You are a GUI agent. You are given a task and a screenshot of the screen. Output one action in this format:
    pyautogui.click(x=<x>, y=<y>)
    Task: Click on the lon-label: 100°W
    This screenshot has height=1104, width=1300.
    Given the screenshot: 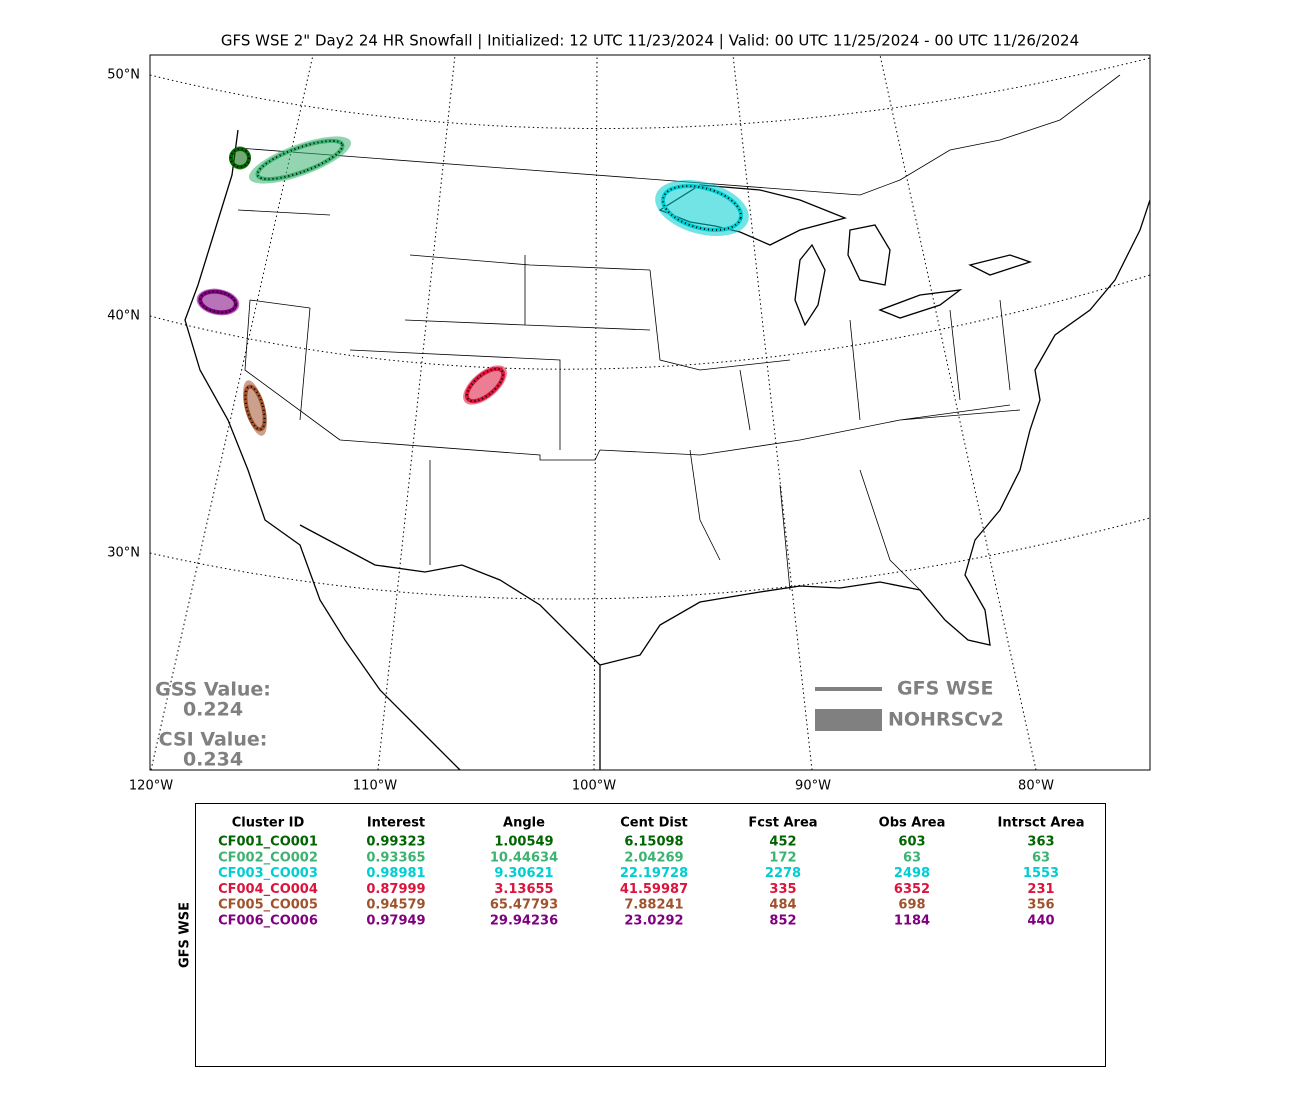 What is the action you would take?
    pyautogui.click(x=594, y=786)
    